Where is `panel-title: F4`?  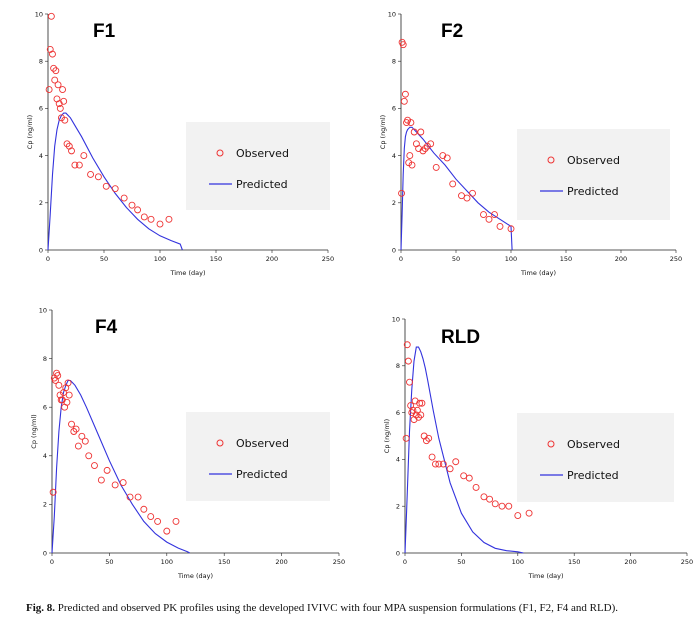 panel-title: F4 is located at coordinates (106, 327).